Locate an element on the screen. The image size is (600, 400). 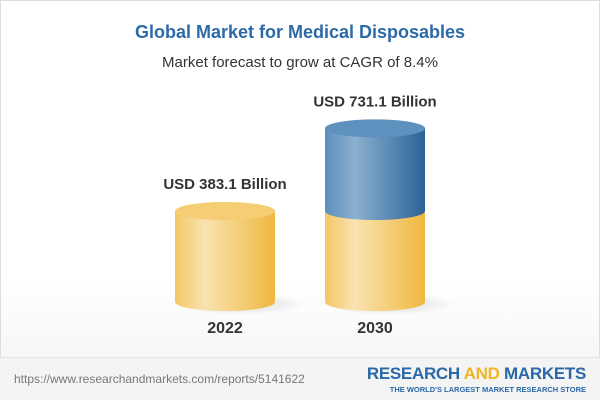
logo-text-research: RESEARCH is located at coordinates (415, 373).